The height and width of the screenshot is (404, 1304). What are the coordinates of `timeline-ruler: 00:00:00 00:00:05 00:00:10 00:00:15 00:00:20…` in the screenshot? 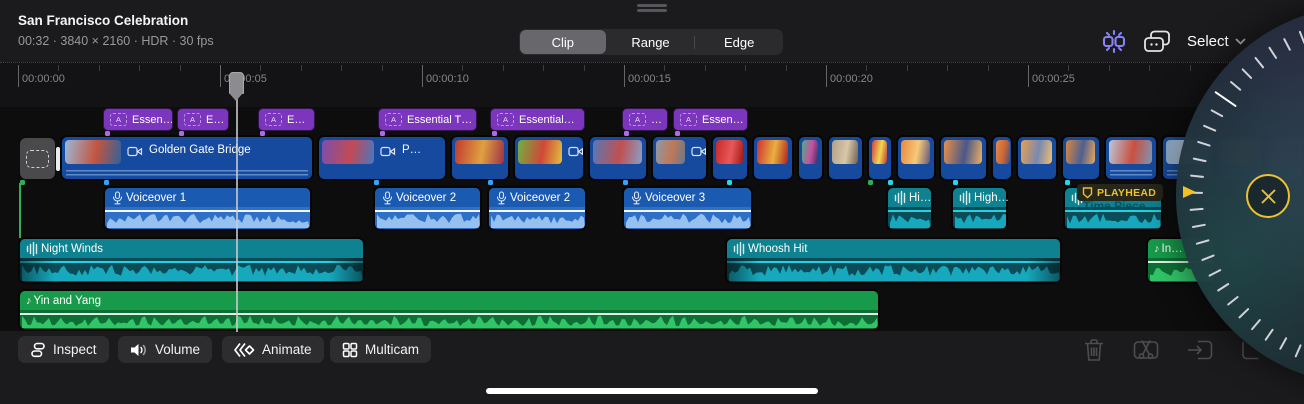 It's located at (652, 84).